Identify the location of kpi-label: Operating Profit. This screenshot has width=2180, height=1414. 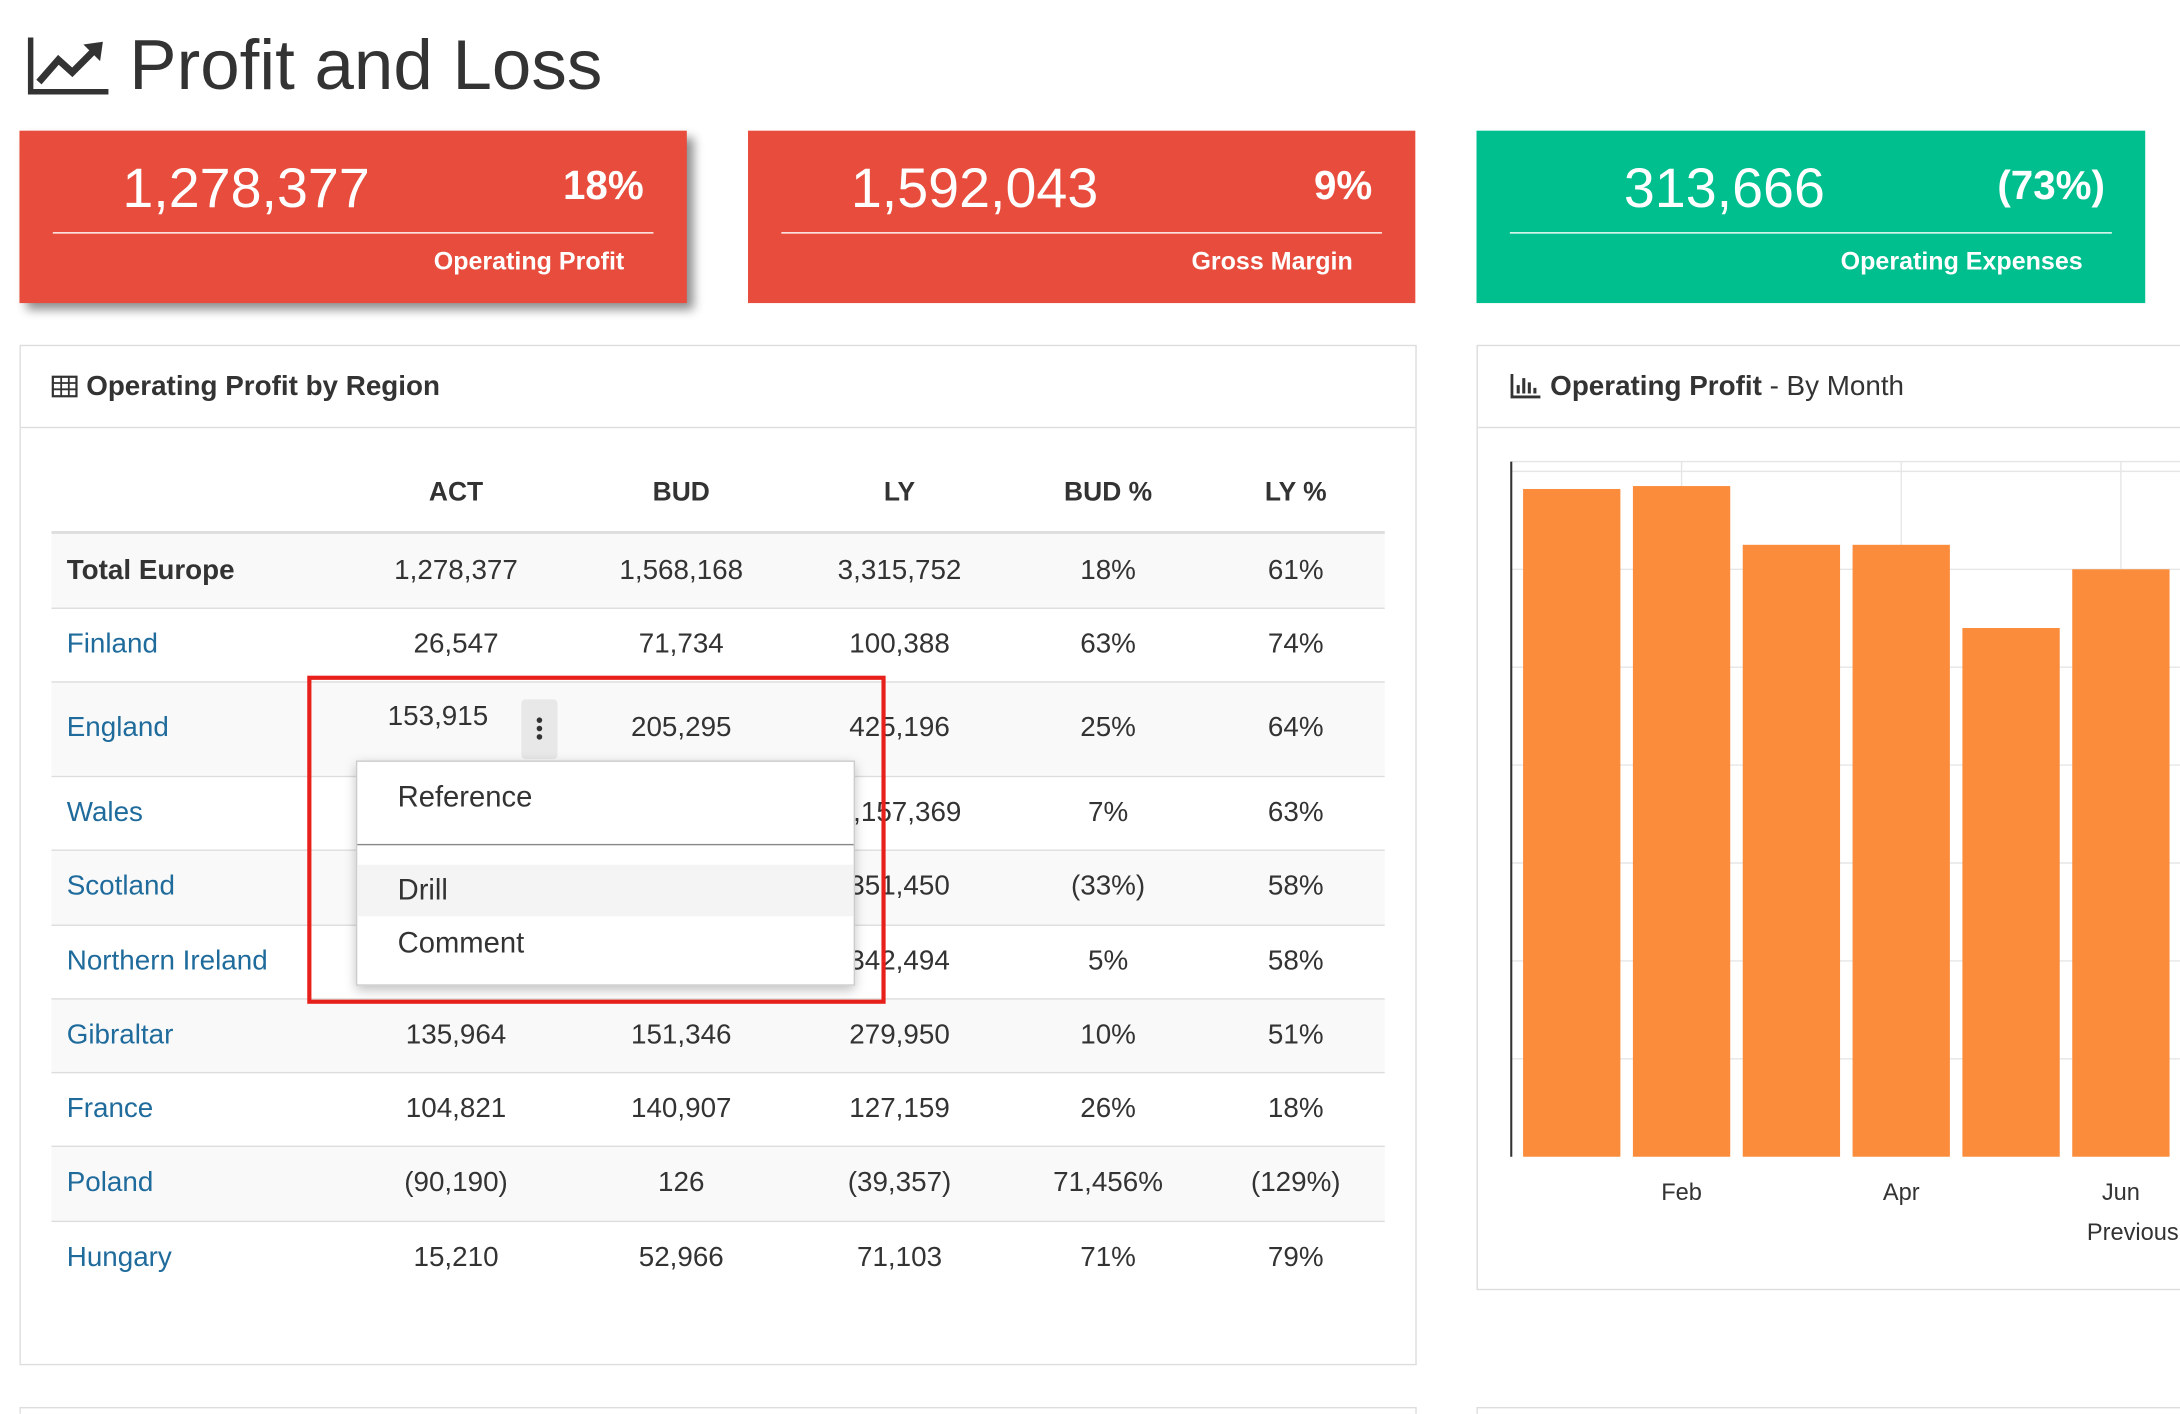
(529, 261).